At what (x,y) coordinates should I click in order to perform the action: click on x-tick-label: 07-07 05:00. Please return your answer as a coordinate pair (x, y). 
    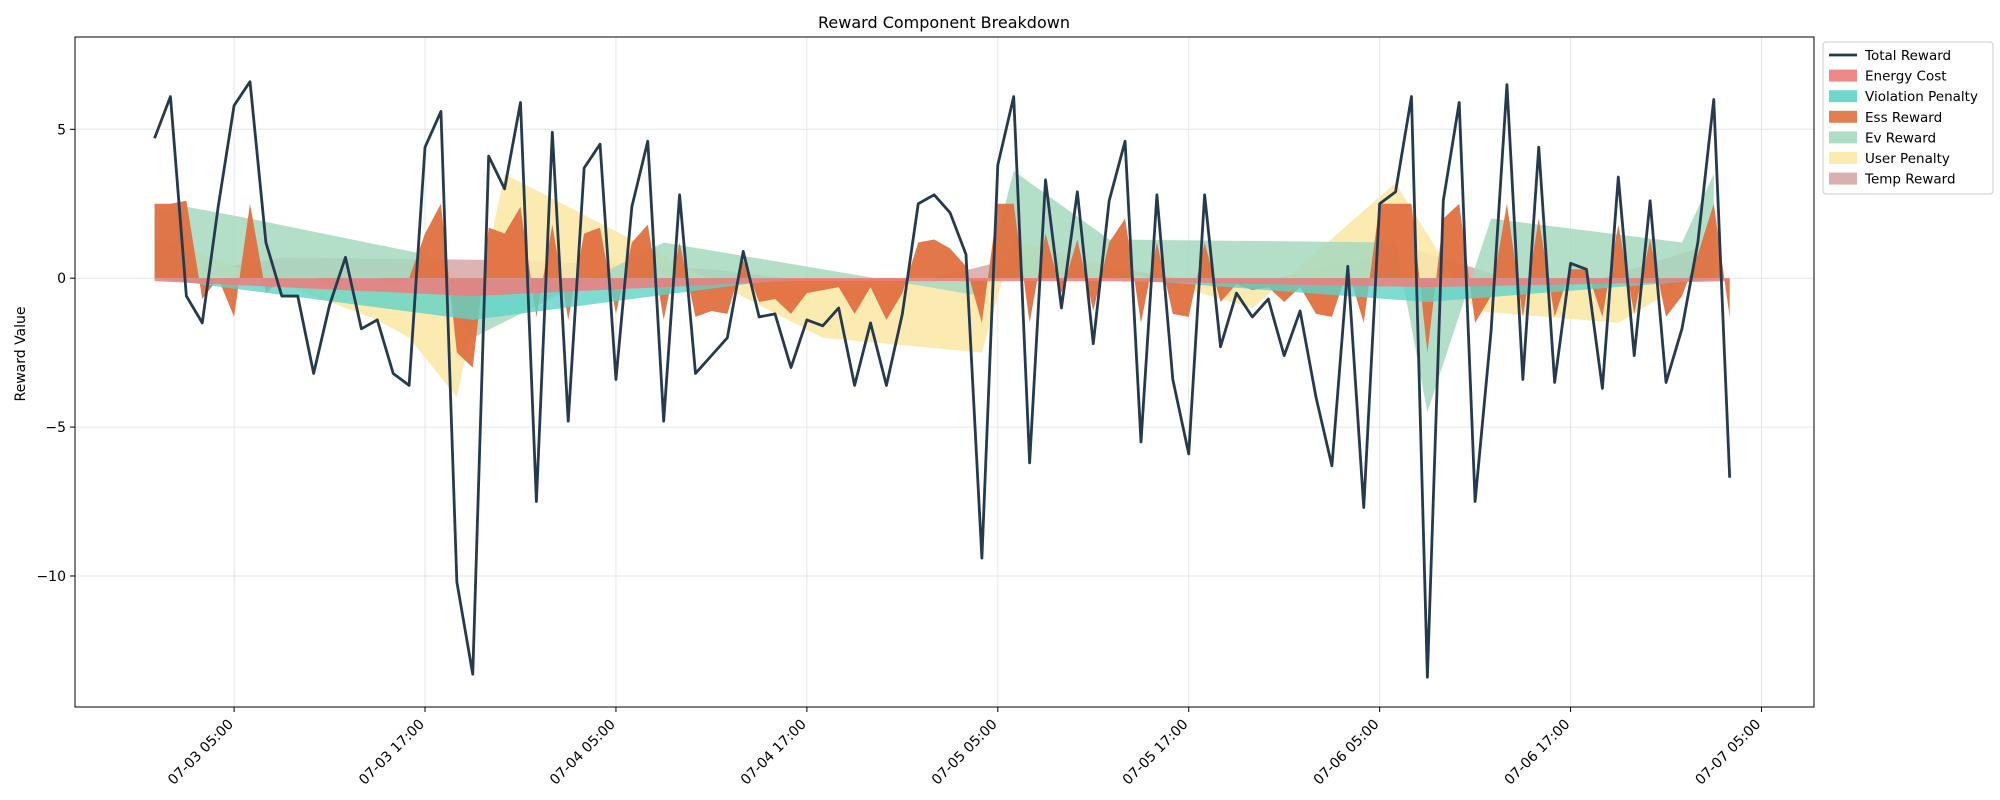
    Looking at the image, I should click on (1729, 753).